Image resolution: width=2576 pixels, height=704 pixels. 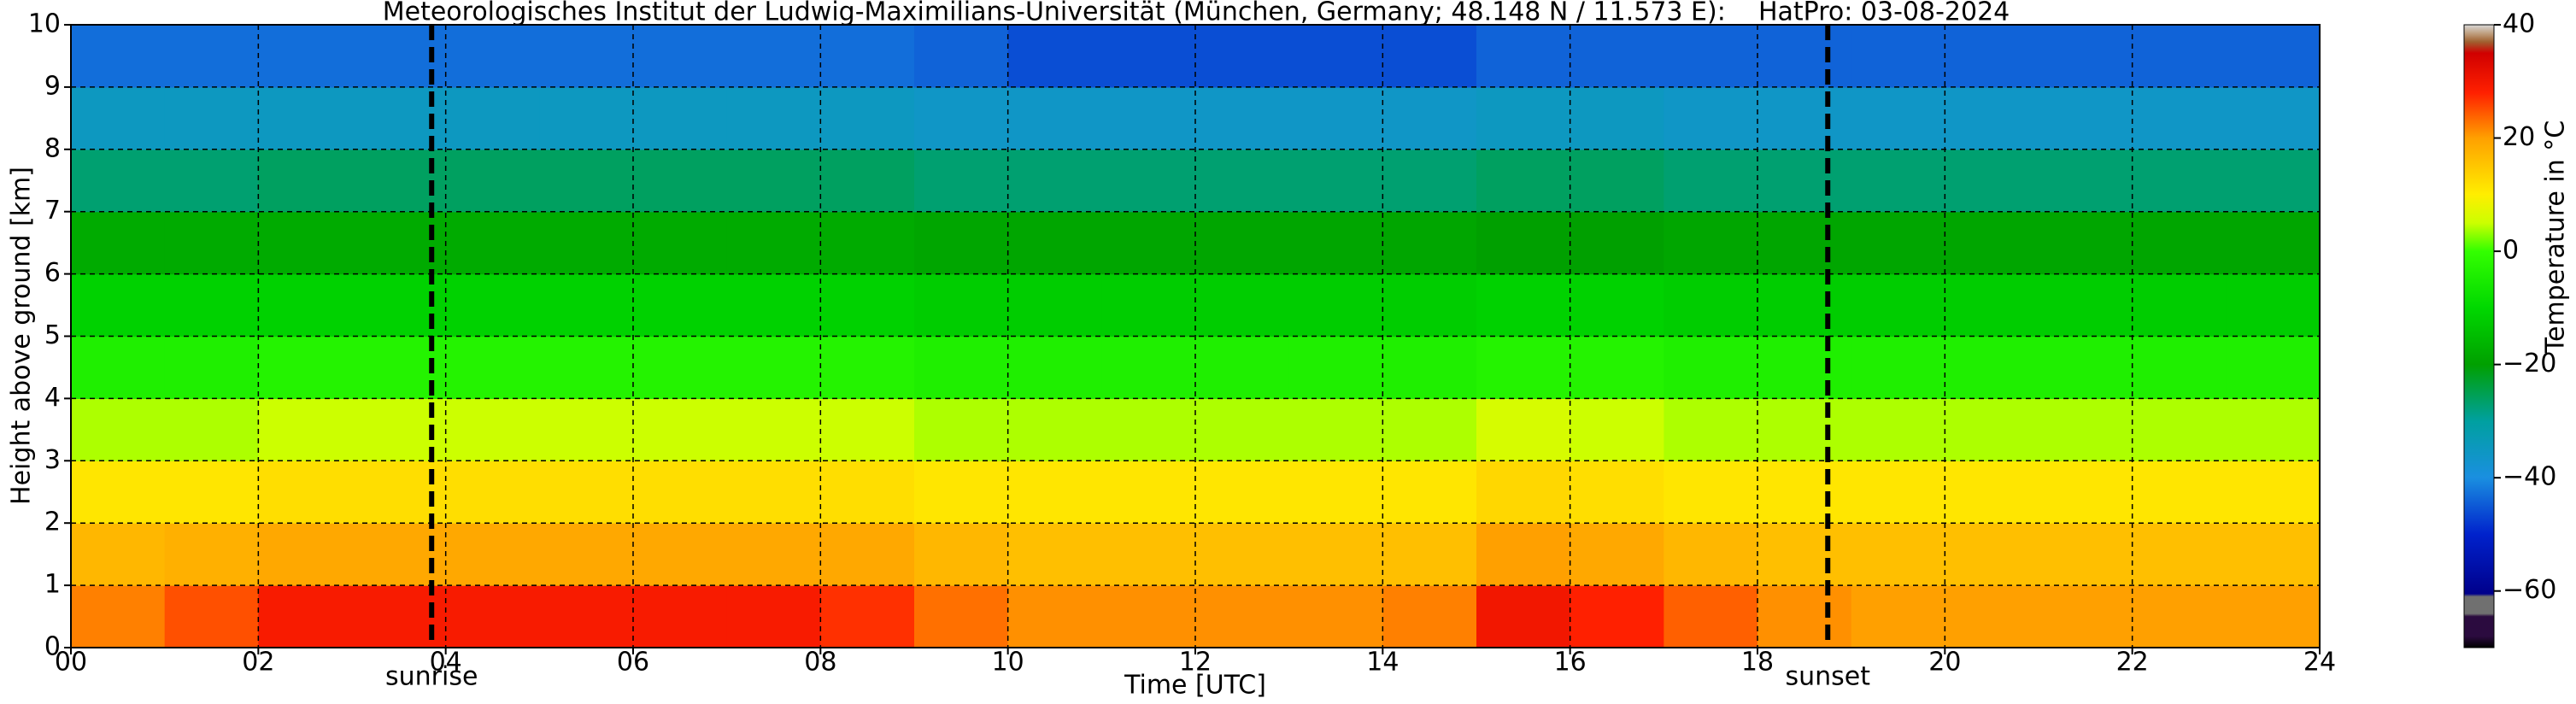 I want to click on annotation-label: sunrise, so click(x=431, y=677).